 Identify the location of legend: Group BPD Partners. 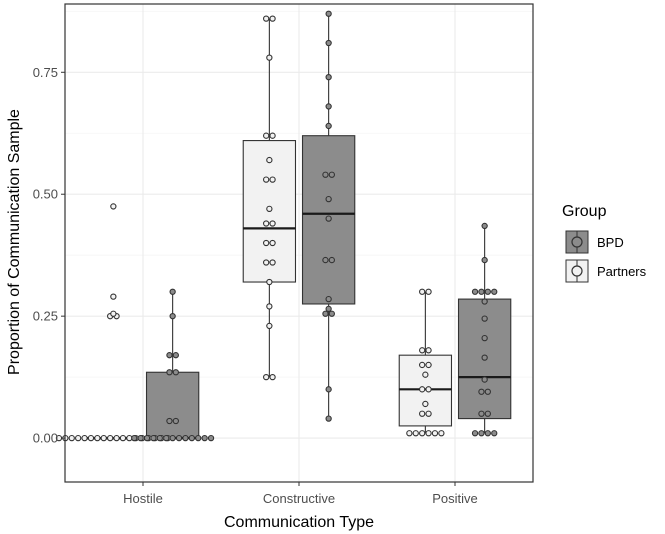
(604, 243).